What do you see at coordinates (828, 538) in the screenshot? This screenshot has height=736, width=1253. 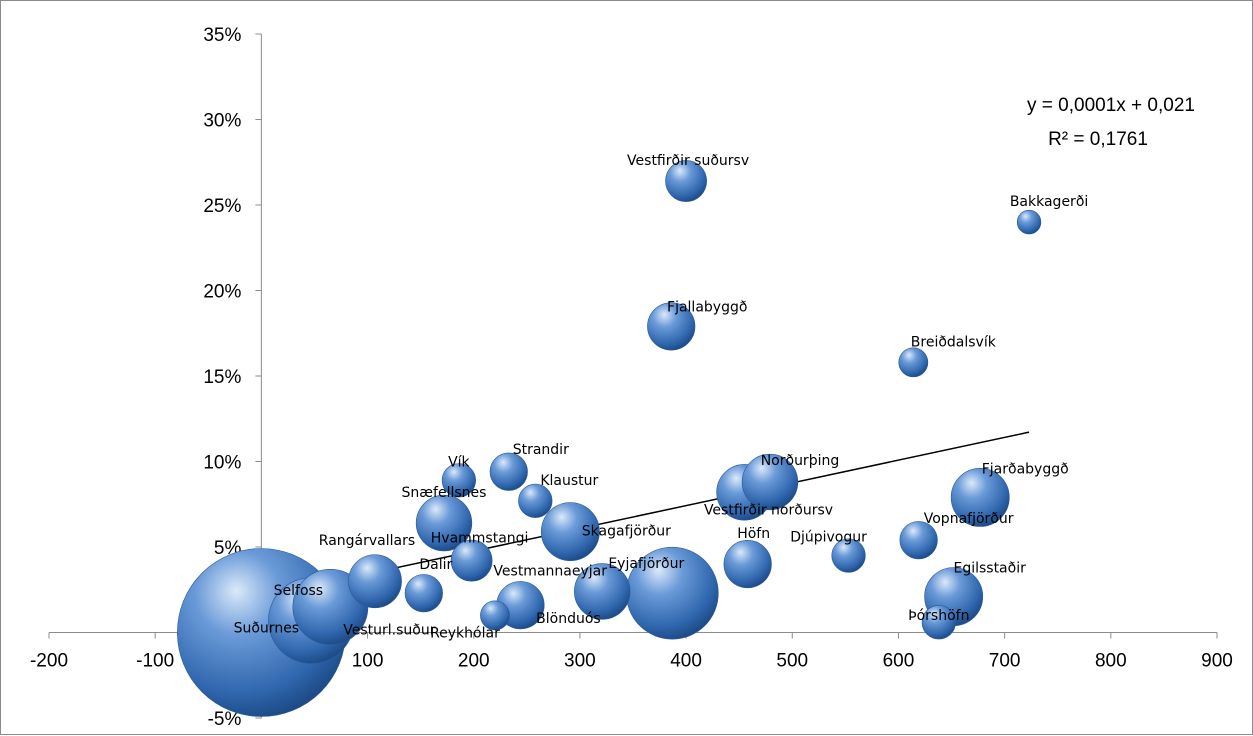 I see `data-label: Djúpivogur` at bounding box center [828, 538].